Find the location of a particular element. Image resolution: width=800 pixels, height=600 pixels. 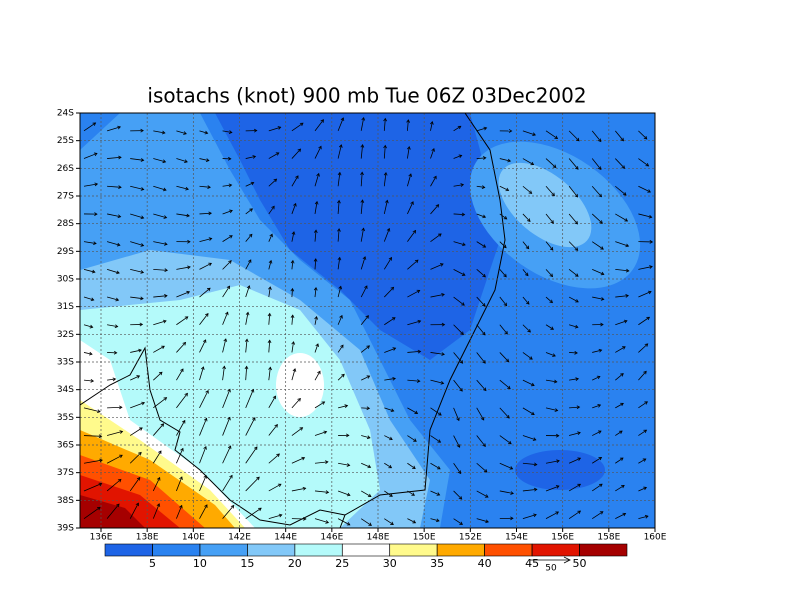

colorbar-box is located at coordinates (413, 550).